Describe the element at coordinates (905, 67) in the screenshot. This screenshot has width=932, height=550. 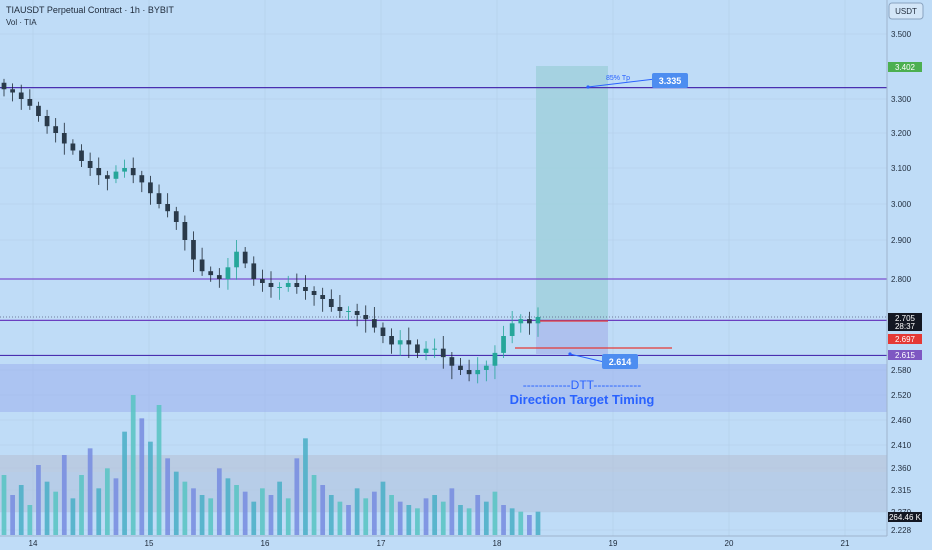
I see `price-label-0: 3.402` at that location.